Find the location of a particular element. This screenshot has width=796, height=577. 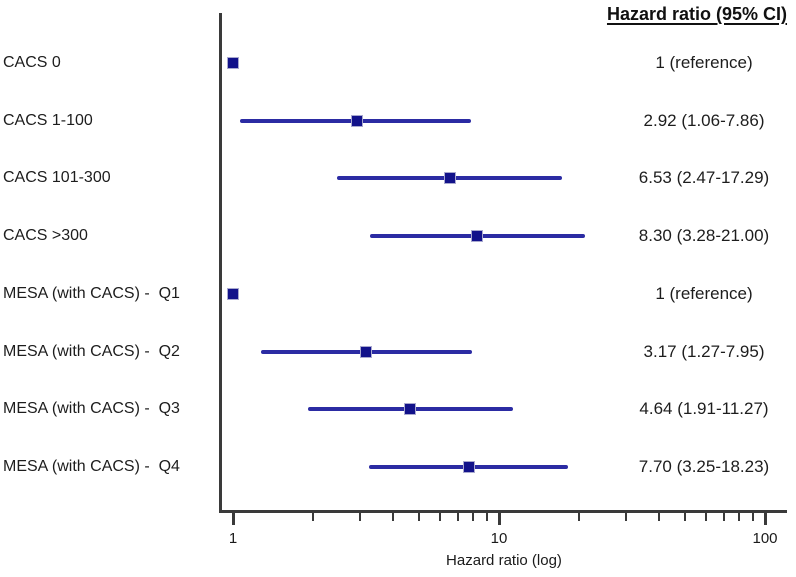

hr-value: 7.70 (3.25-18.23) is located at coordinates (704, 466).